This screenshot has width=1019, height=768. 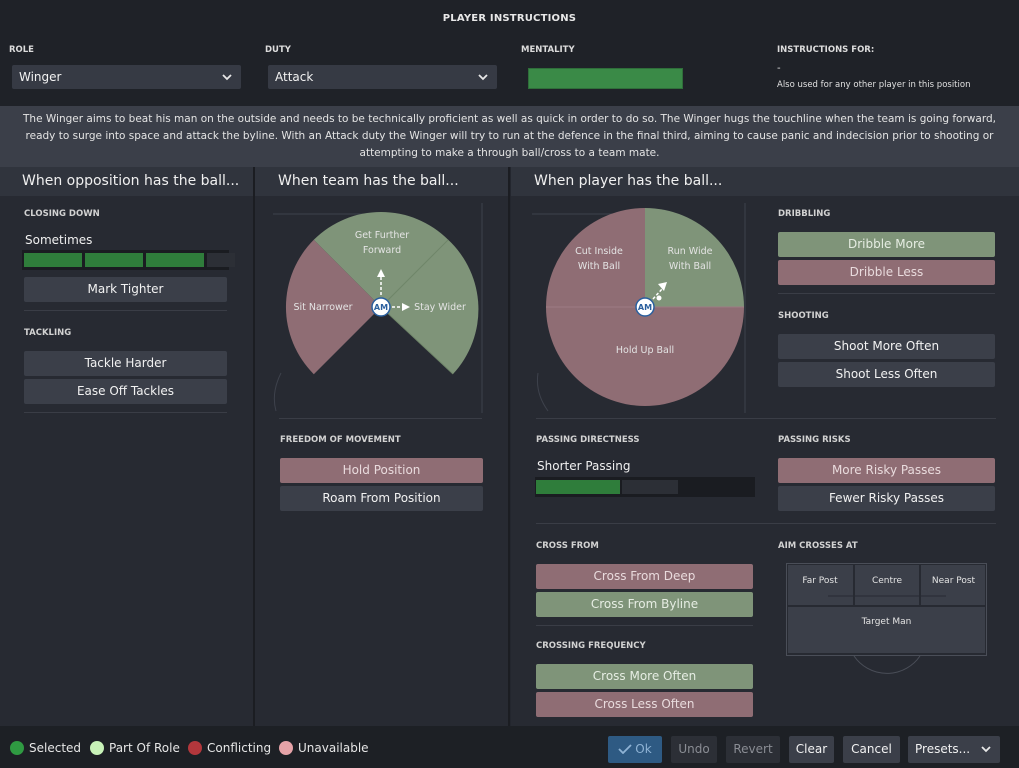 I want to click on passing-directness-slider, so click(x=645, y=487).